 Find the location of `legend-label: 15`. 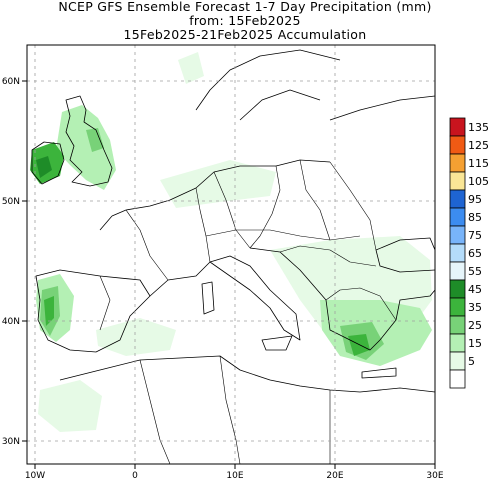

legend-label: 15 is located at coordinates (475, 343).